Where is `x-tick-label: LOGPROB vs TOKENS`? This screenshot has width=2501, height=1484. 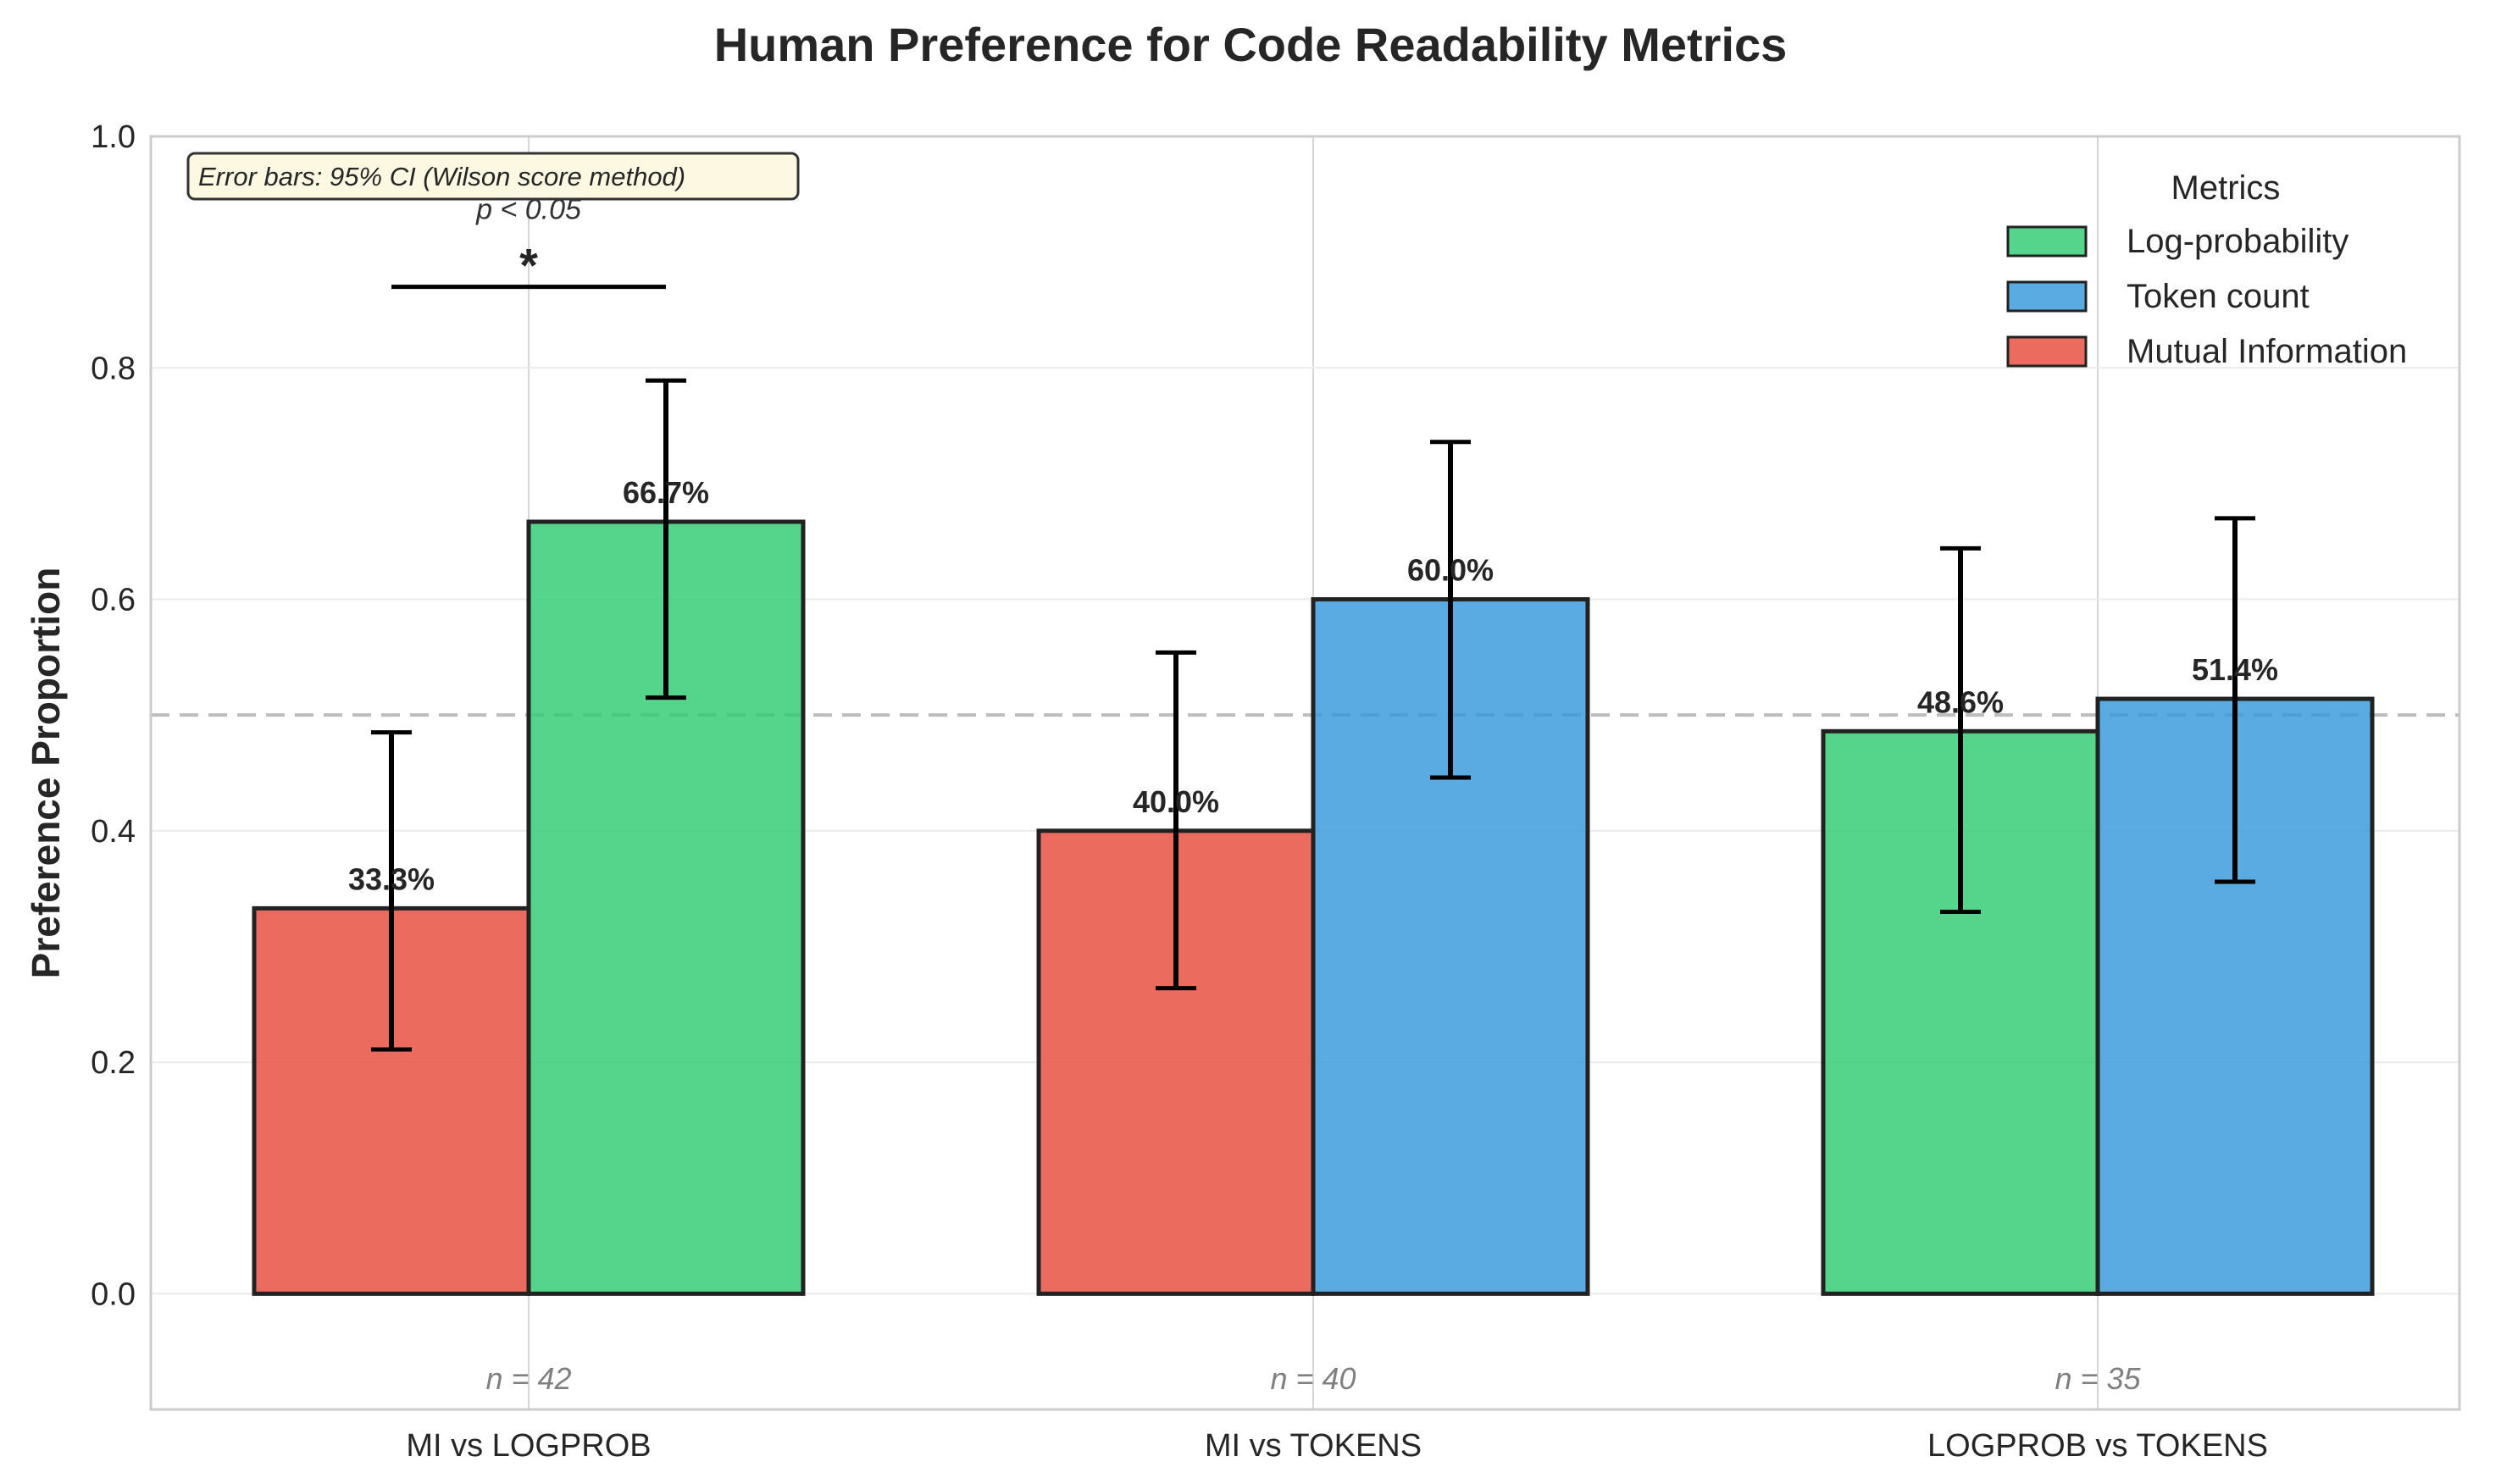
x-tick-label: LOGPROB vs TOKENS is located at coordinates (2097, 1446).